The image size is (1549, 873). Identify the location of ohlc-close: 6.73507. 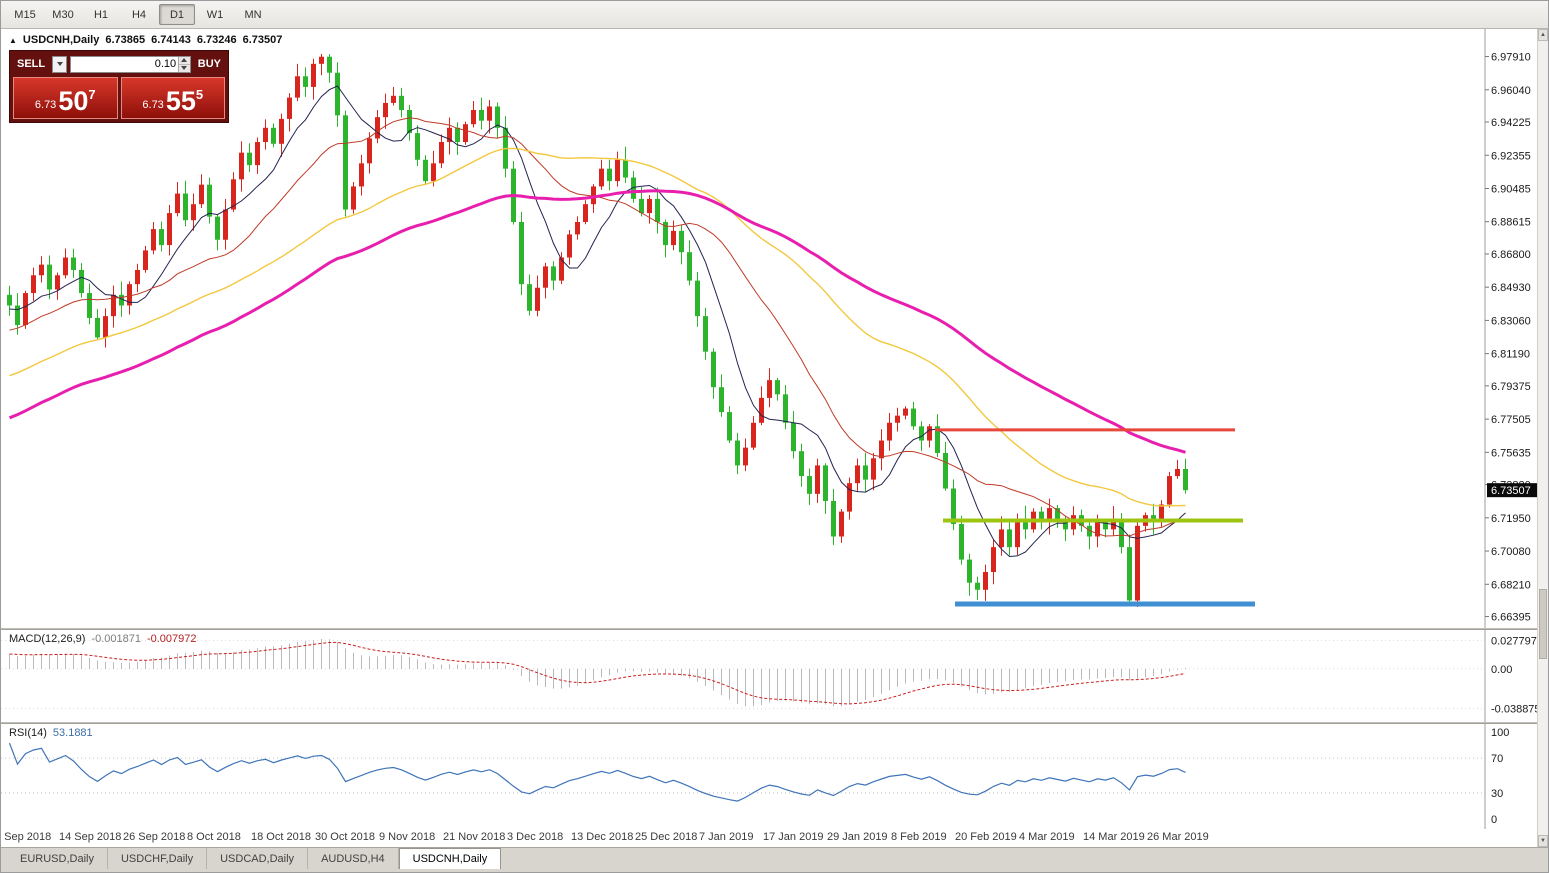
(262, 40).